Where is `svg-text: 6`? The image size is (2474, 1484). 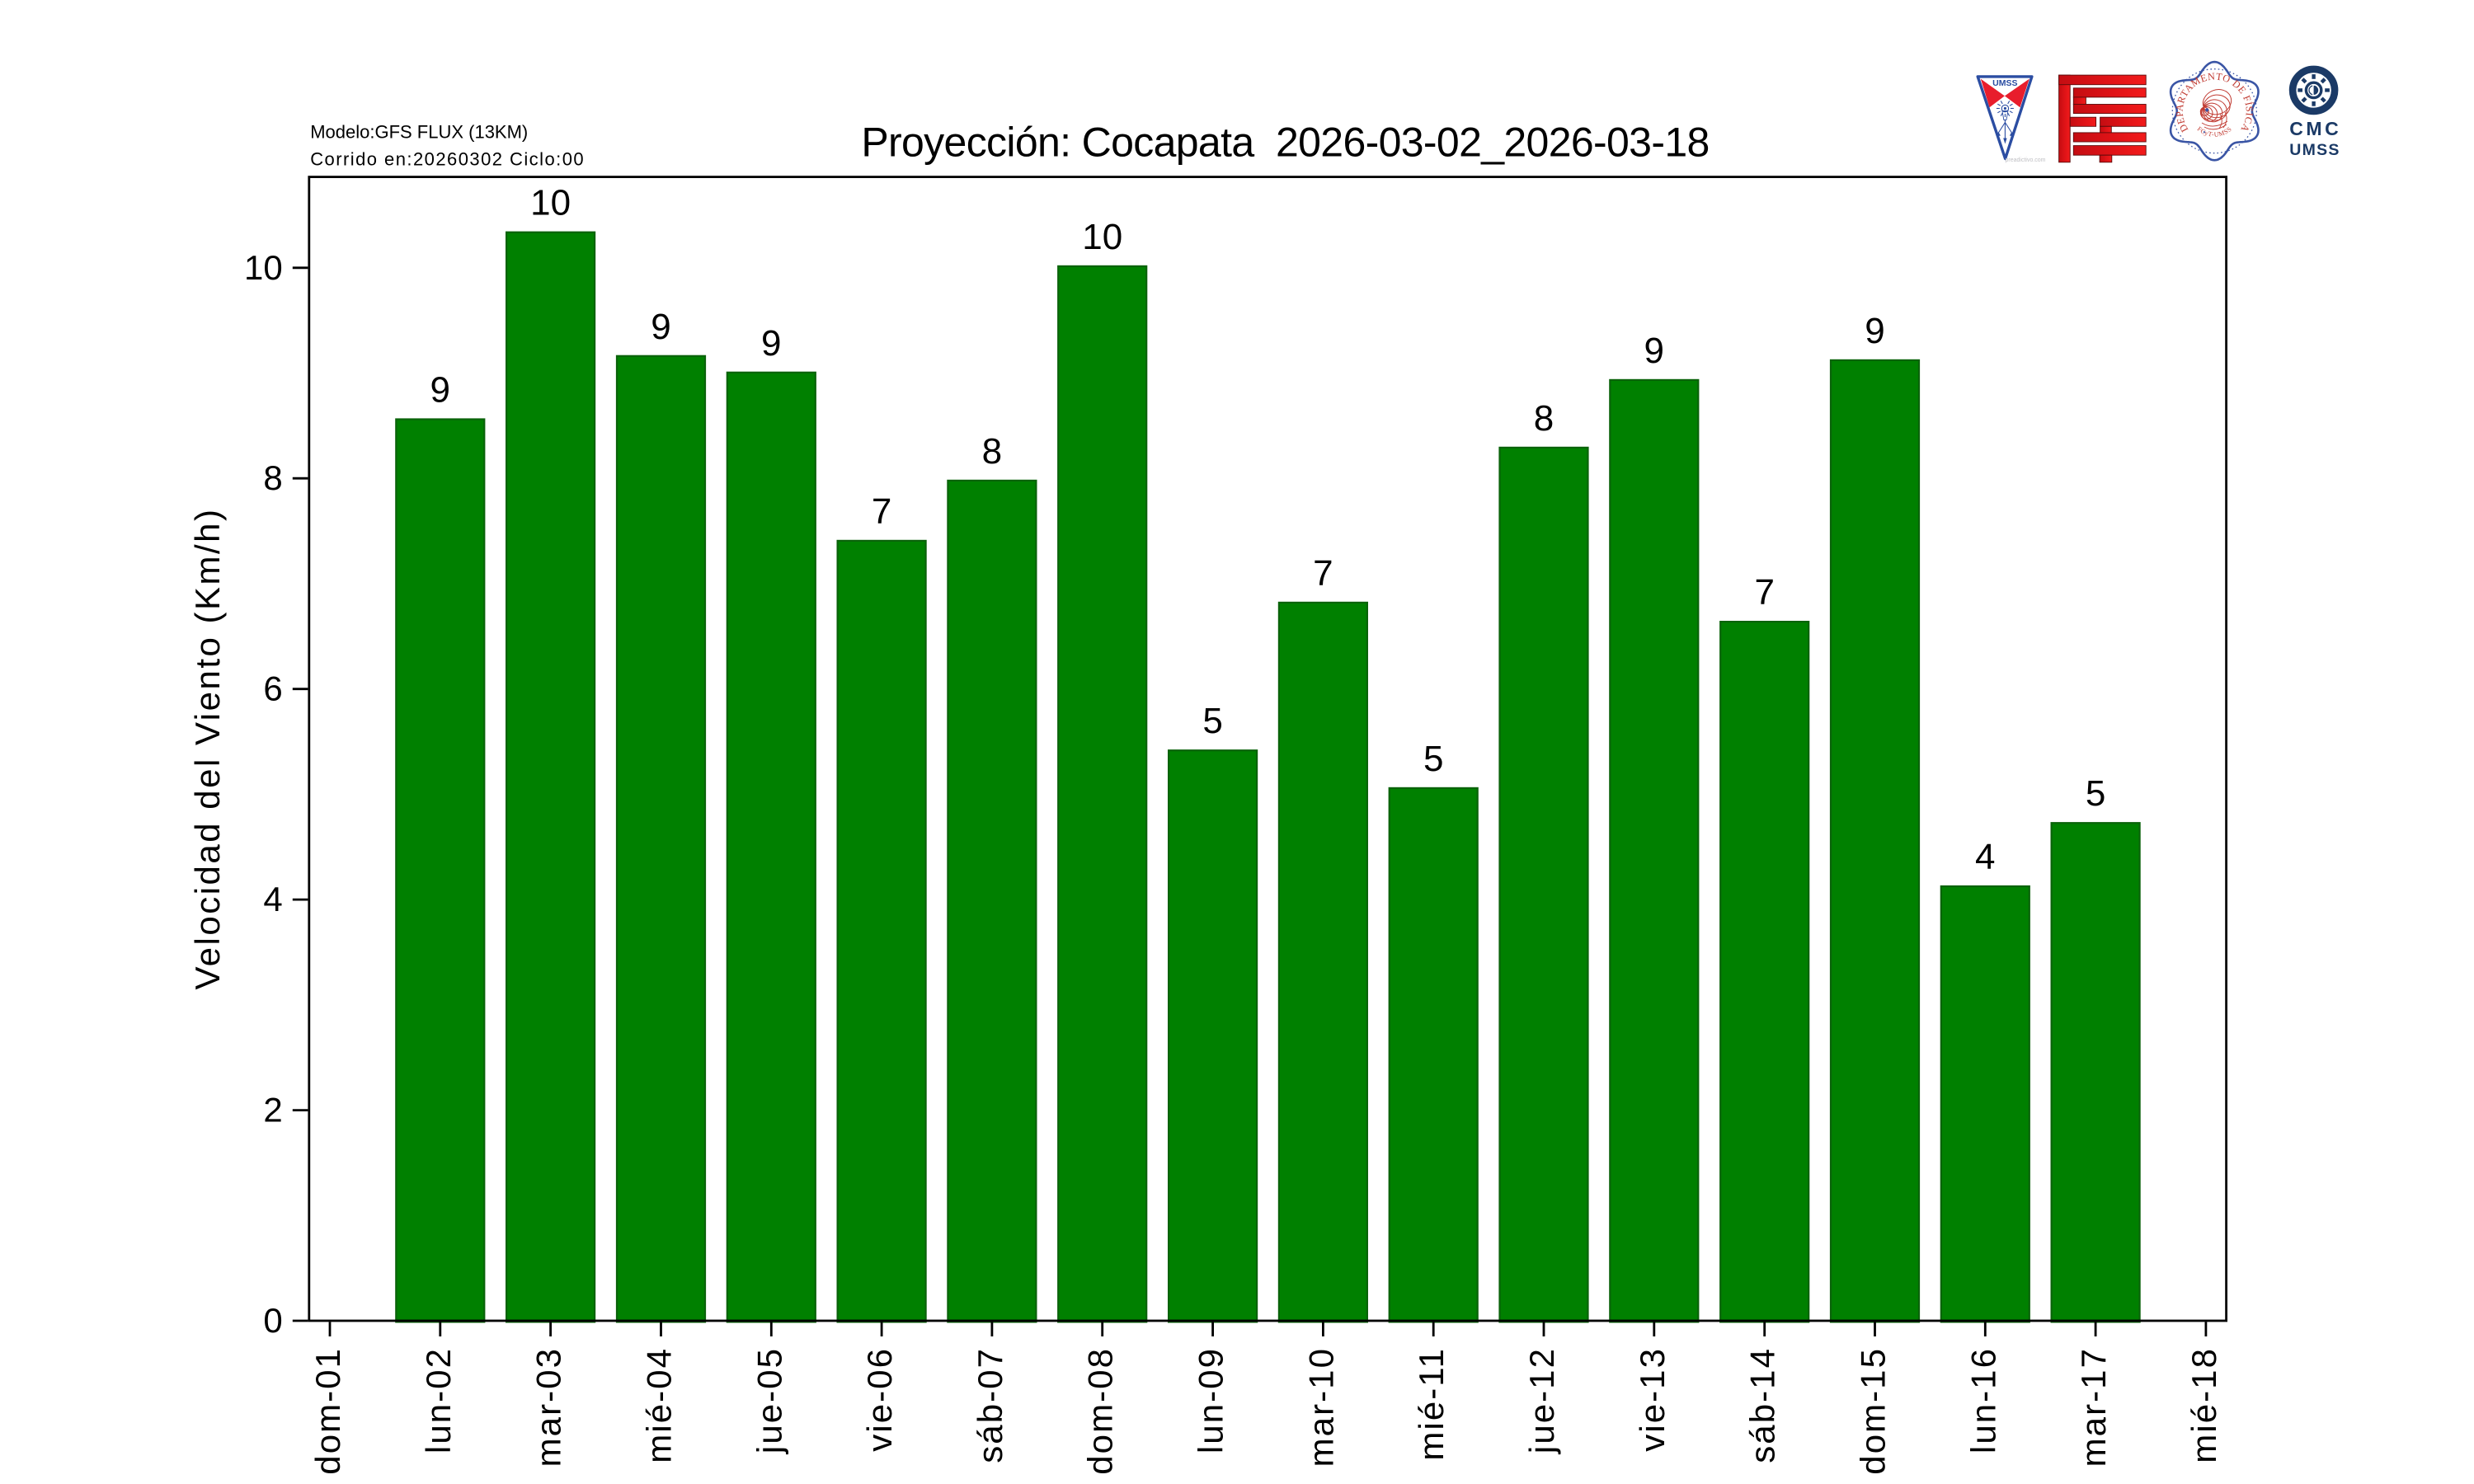 svg-text: 6 is located at coordinates (272, 688).